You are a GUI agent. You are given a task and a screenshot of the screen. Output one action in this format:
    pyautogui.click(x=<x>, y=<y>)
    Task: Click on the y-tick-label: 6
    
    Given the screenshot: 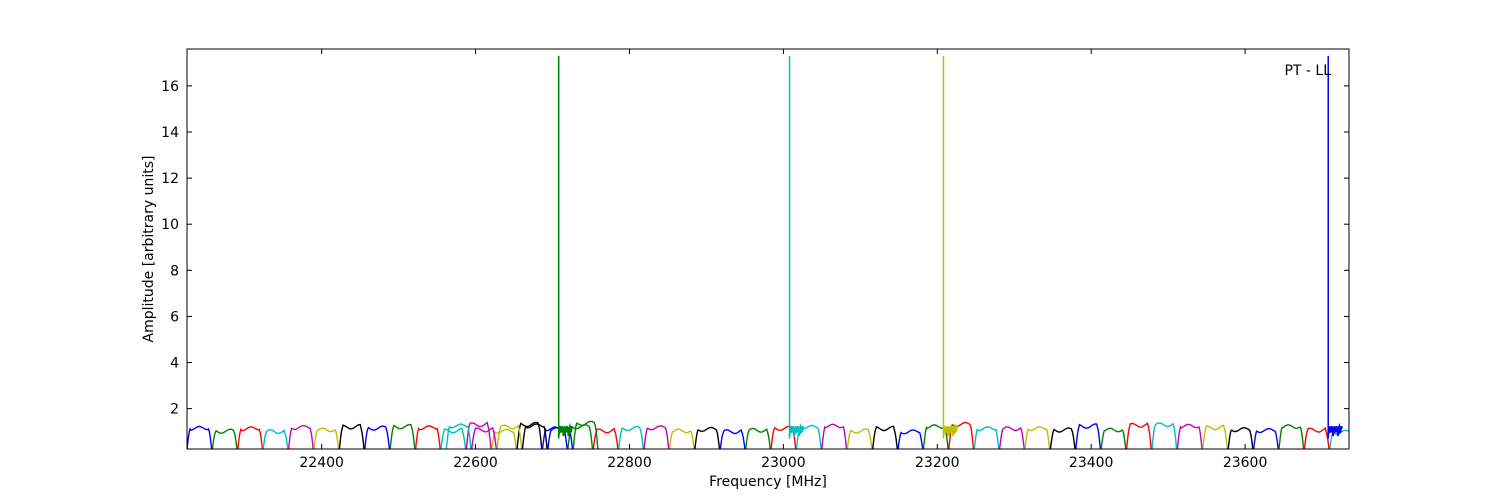 What is the action you would take?
    pyautogui.click(x=174, y=317)
    